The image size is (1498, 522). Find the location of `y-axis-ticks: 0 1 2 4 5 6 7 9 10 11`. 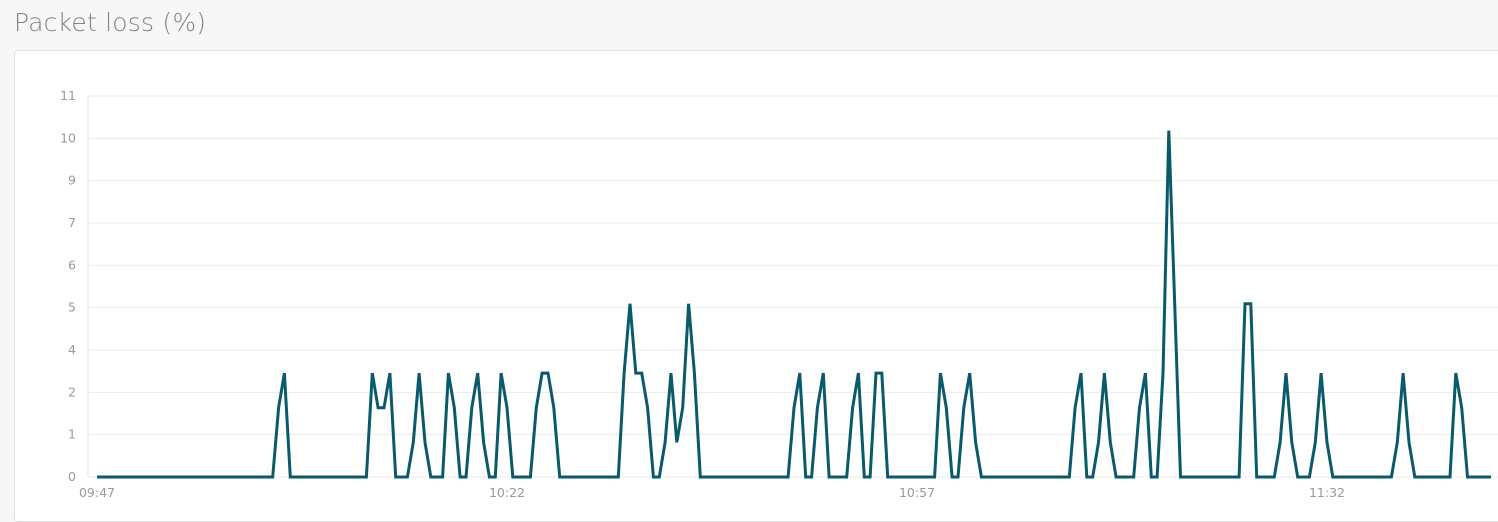

y-axis-ticks: 0 1 2 4 5 6 7 9 10 11 is located at coordinates (68, 286).